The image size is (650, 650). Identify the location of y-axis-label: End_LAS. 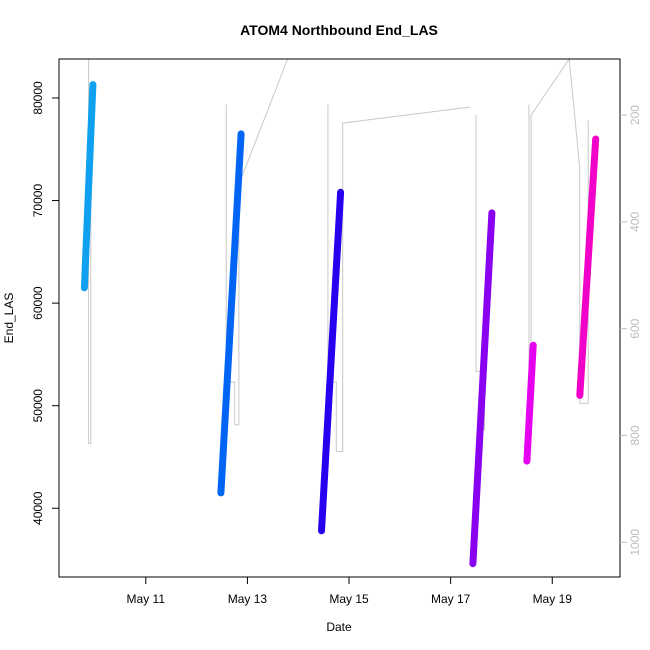
(9, 318).